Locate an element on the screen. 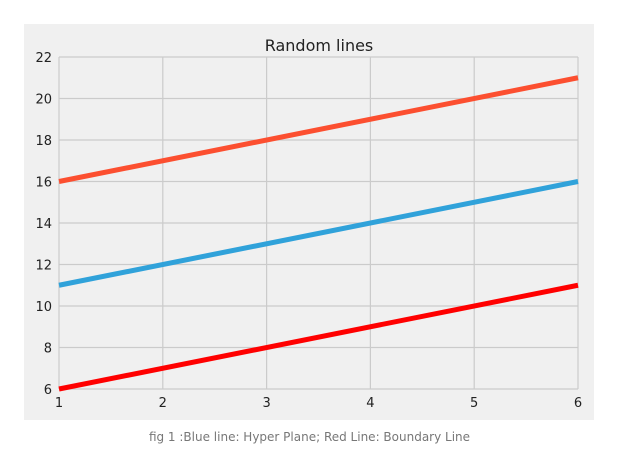 This screenshot has height=469, width=619. y-tick-labels: 6 8 10 12 14 16 18 20 22 is located at coordinates (43, 224).